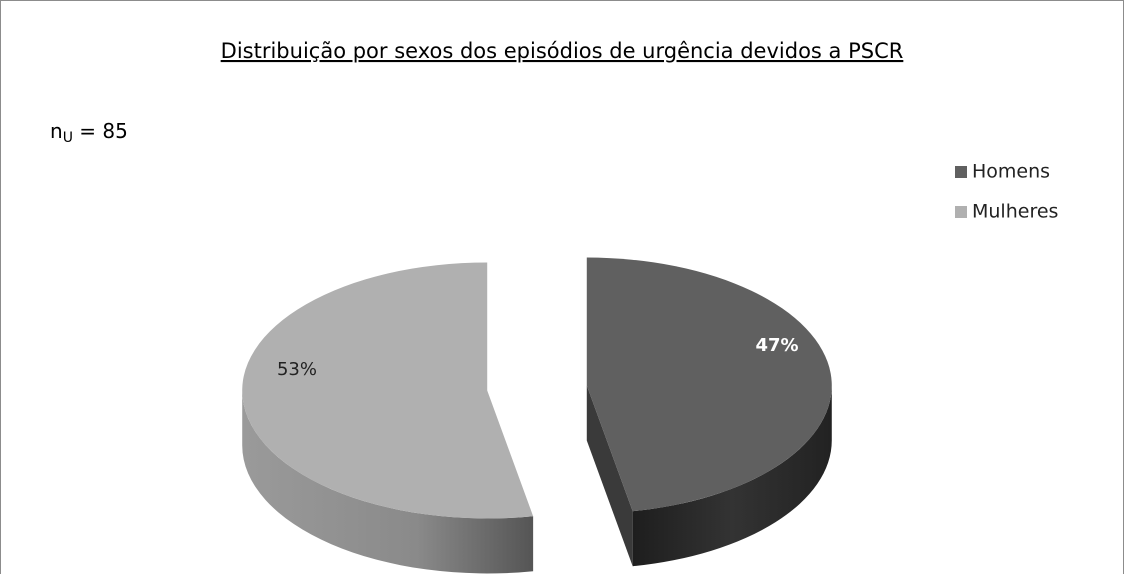 This screenshot has height=574, width=1125. I want to click on data-label: 47%, so click(776, 345).